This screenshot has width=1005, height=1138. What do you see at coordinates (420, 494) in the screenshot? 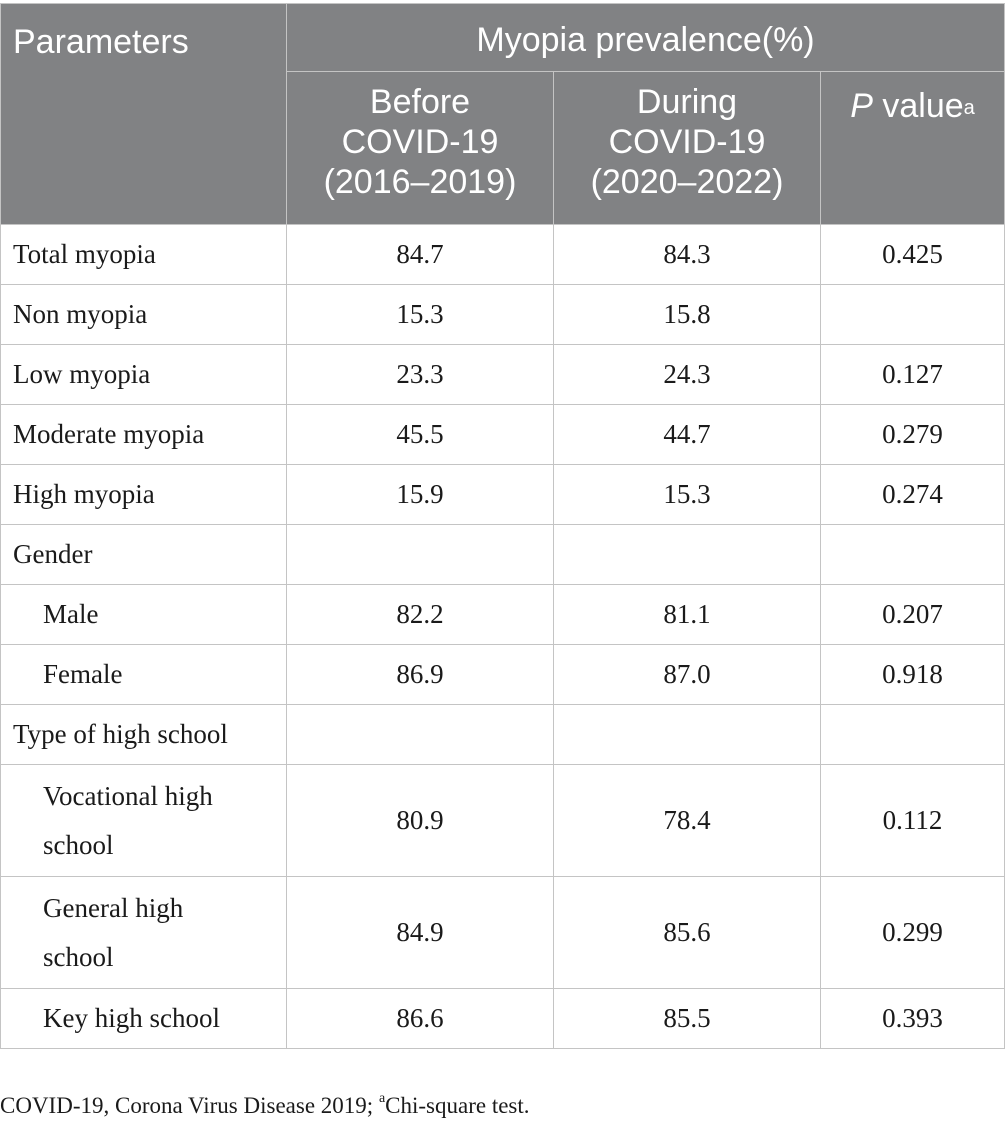
I see `cell-before: 15.9` at bounding box center [420, 494].